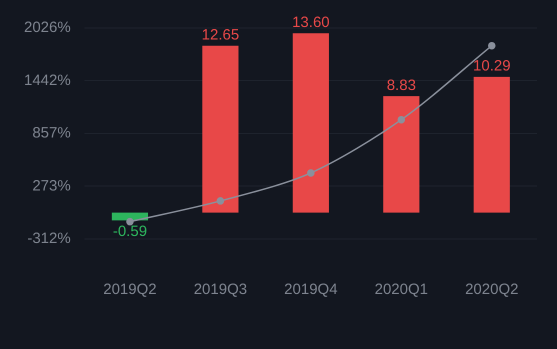  I want to click on data-label: 10.29, so click(491, 66).